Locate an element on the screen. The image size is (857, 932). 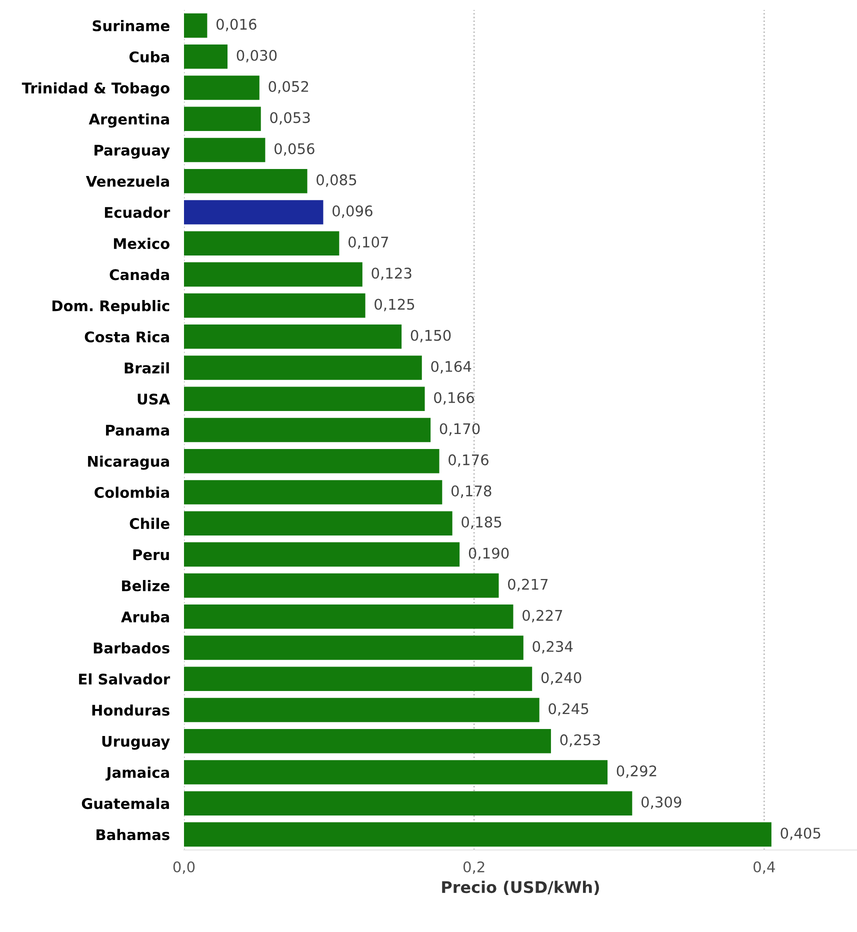
y-tick-label: Barbados is located at coordinates (132, 648).